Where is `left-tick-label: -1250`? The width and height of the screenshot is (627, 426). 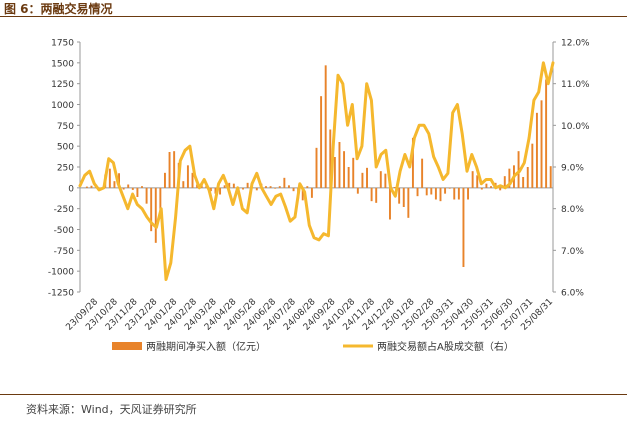 left-tick-label: -1250 is located at coordinates (61, 294).